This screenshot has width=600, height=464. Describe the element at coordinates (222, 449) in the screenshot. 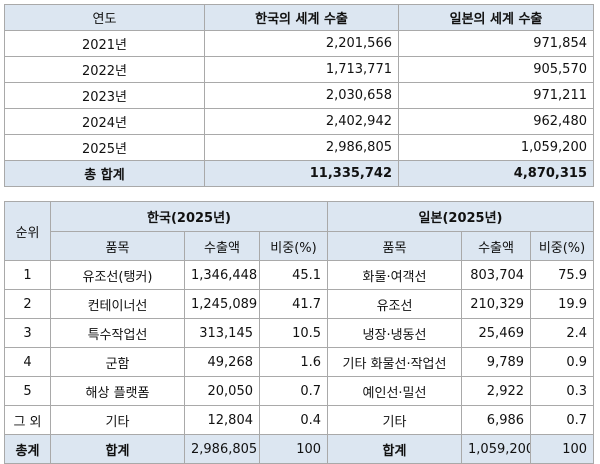

I see `korea-total-amount: 2,986,805` at that location.